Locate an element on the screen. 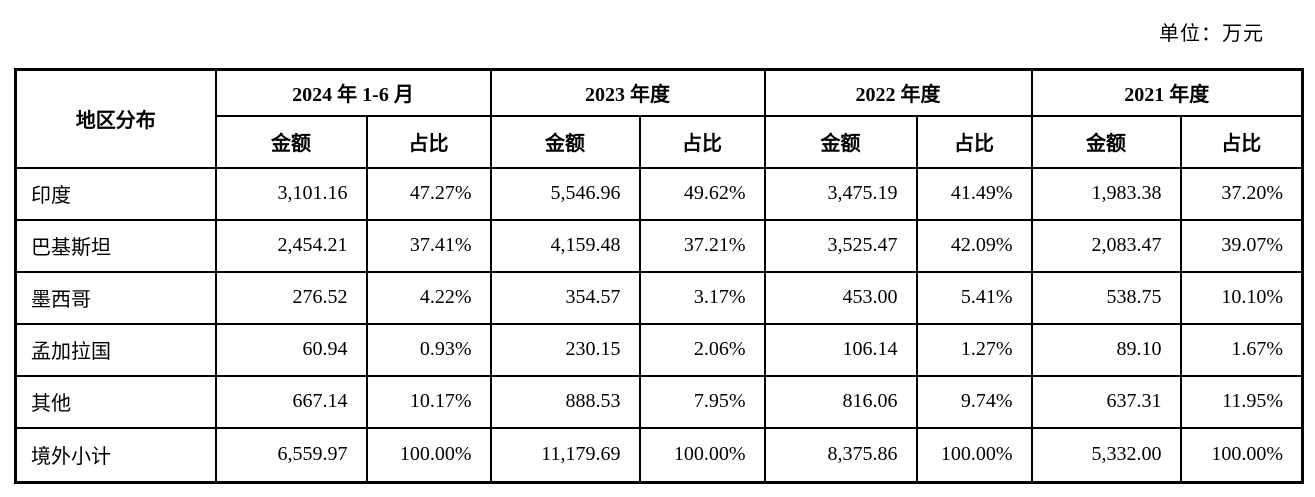 The width and height of the screenshot is (1315, 497). amount-cell: 3,525.47 is located at coordinates (840, 245).